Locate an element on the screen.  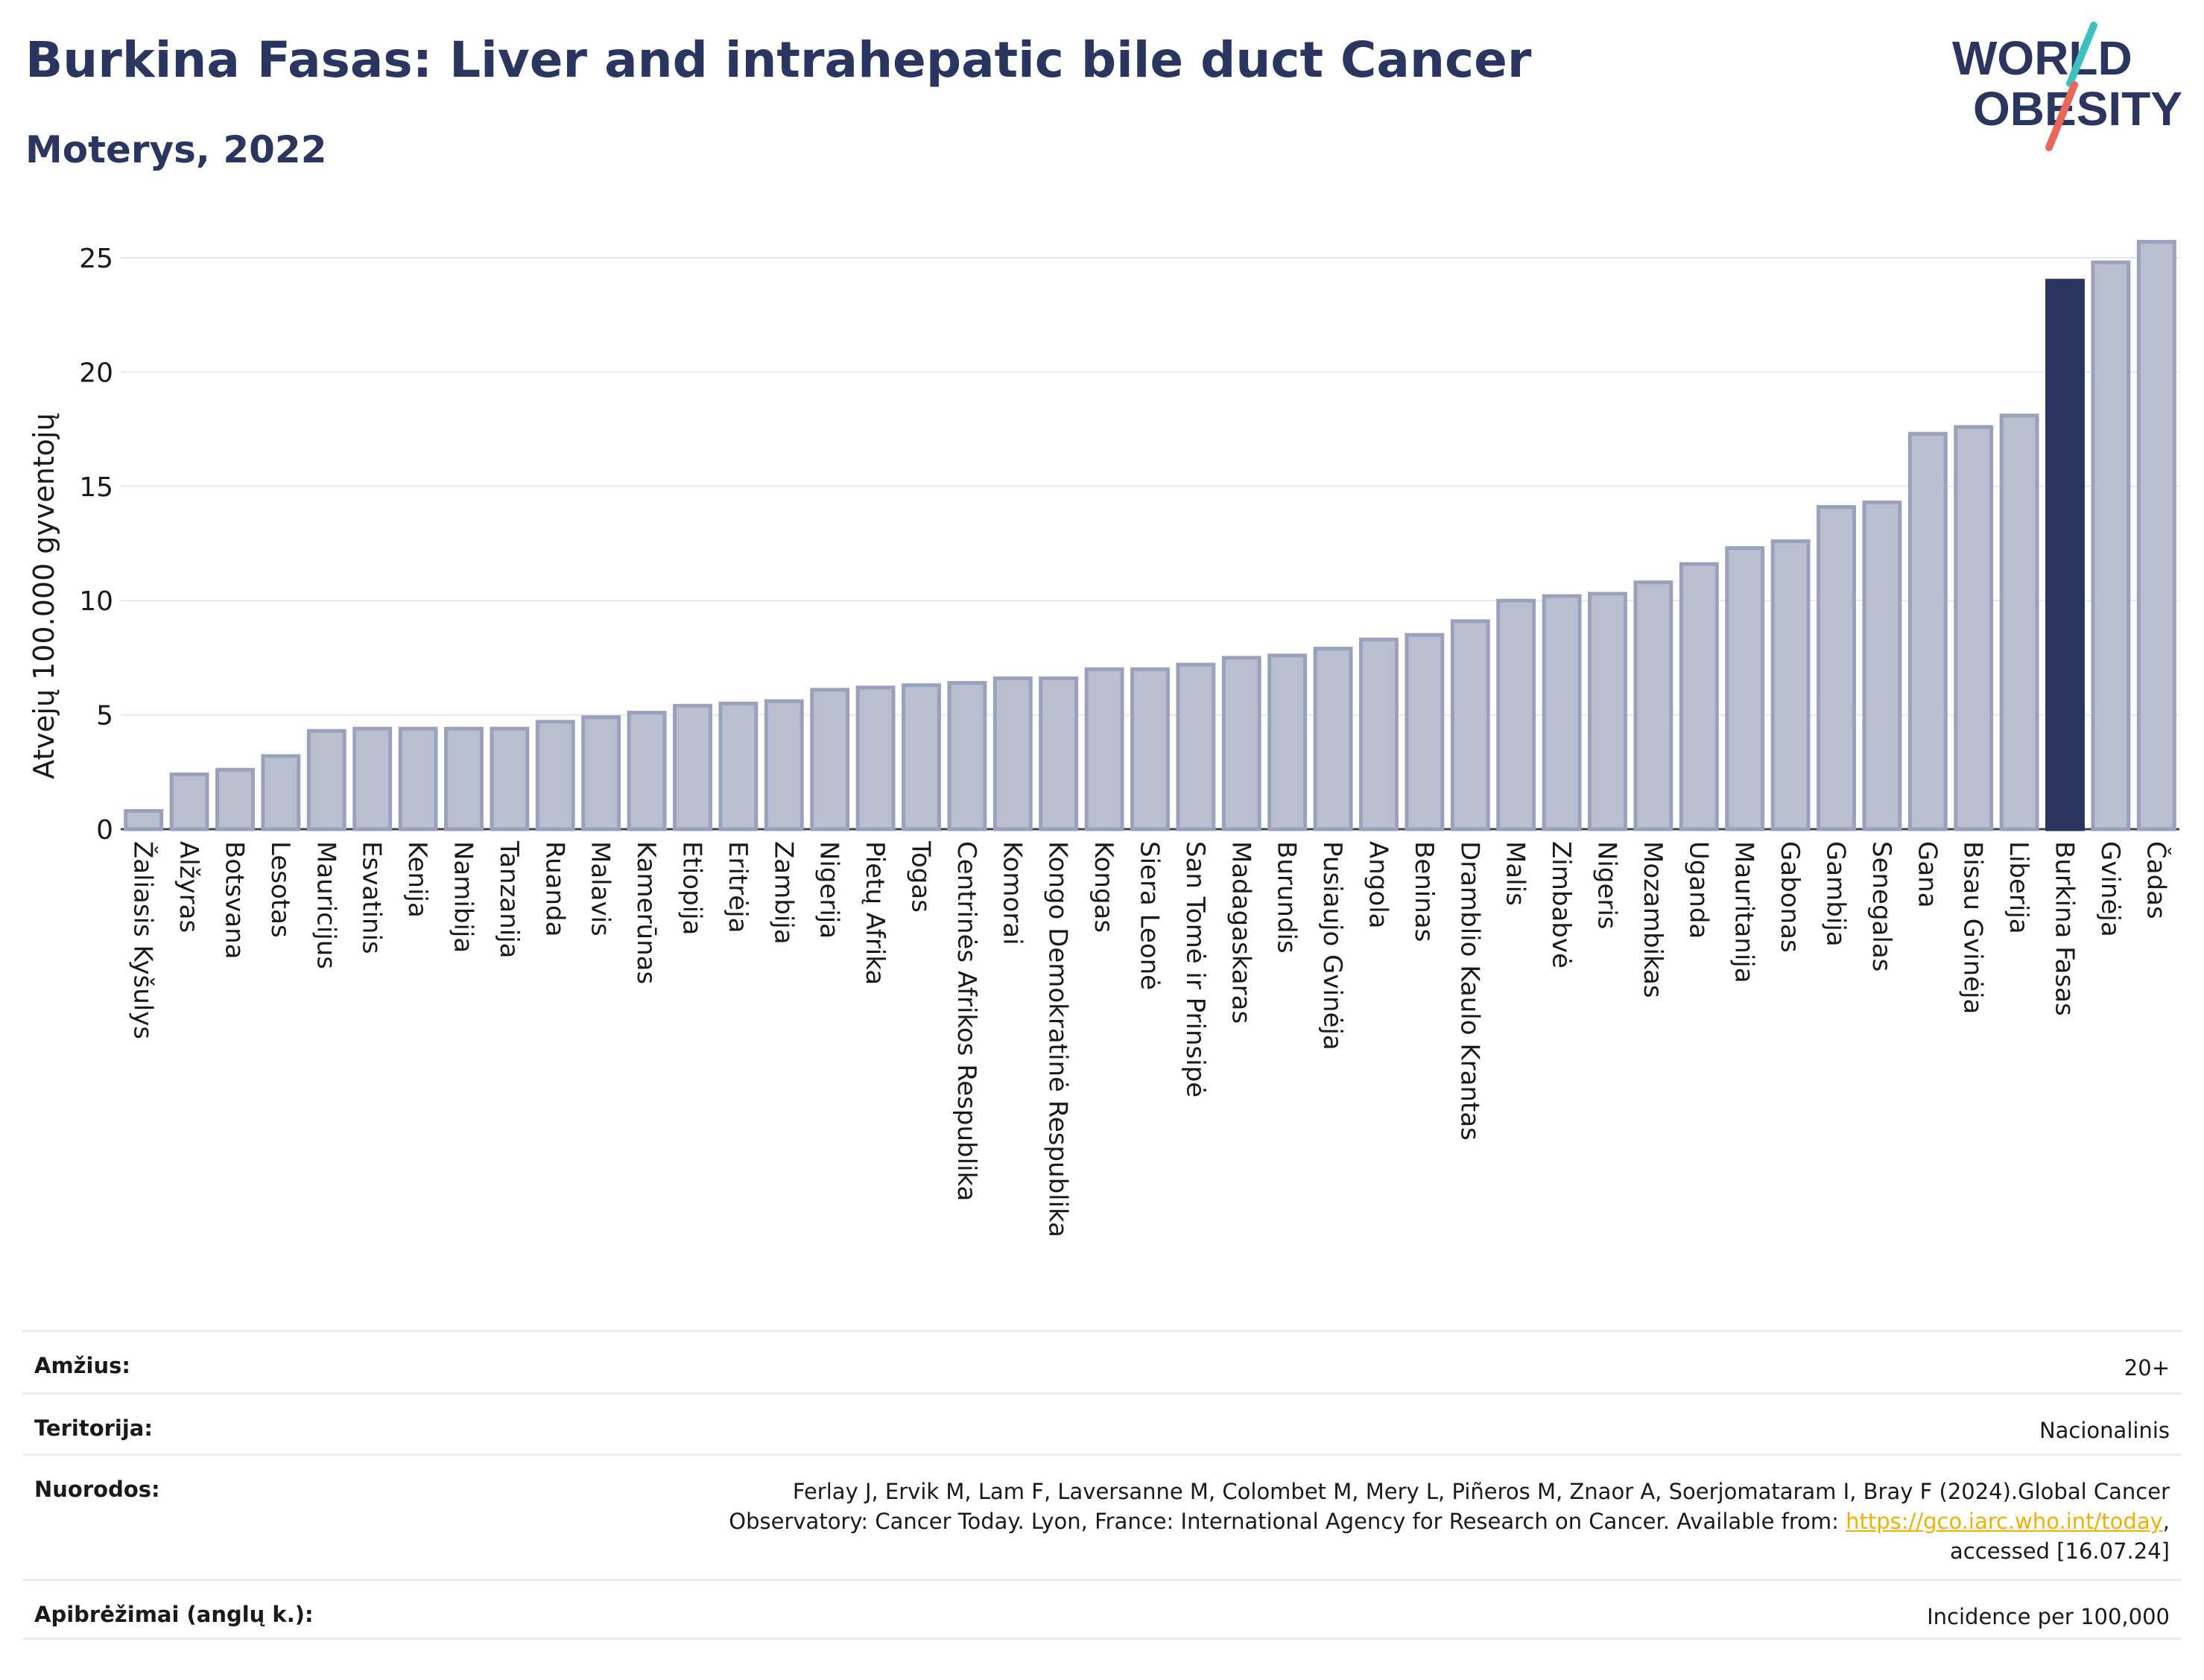
x-tick-label: Dramblio Kaulo Krantas is located at coordinates (1469, 991).